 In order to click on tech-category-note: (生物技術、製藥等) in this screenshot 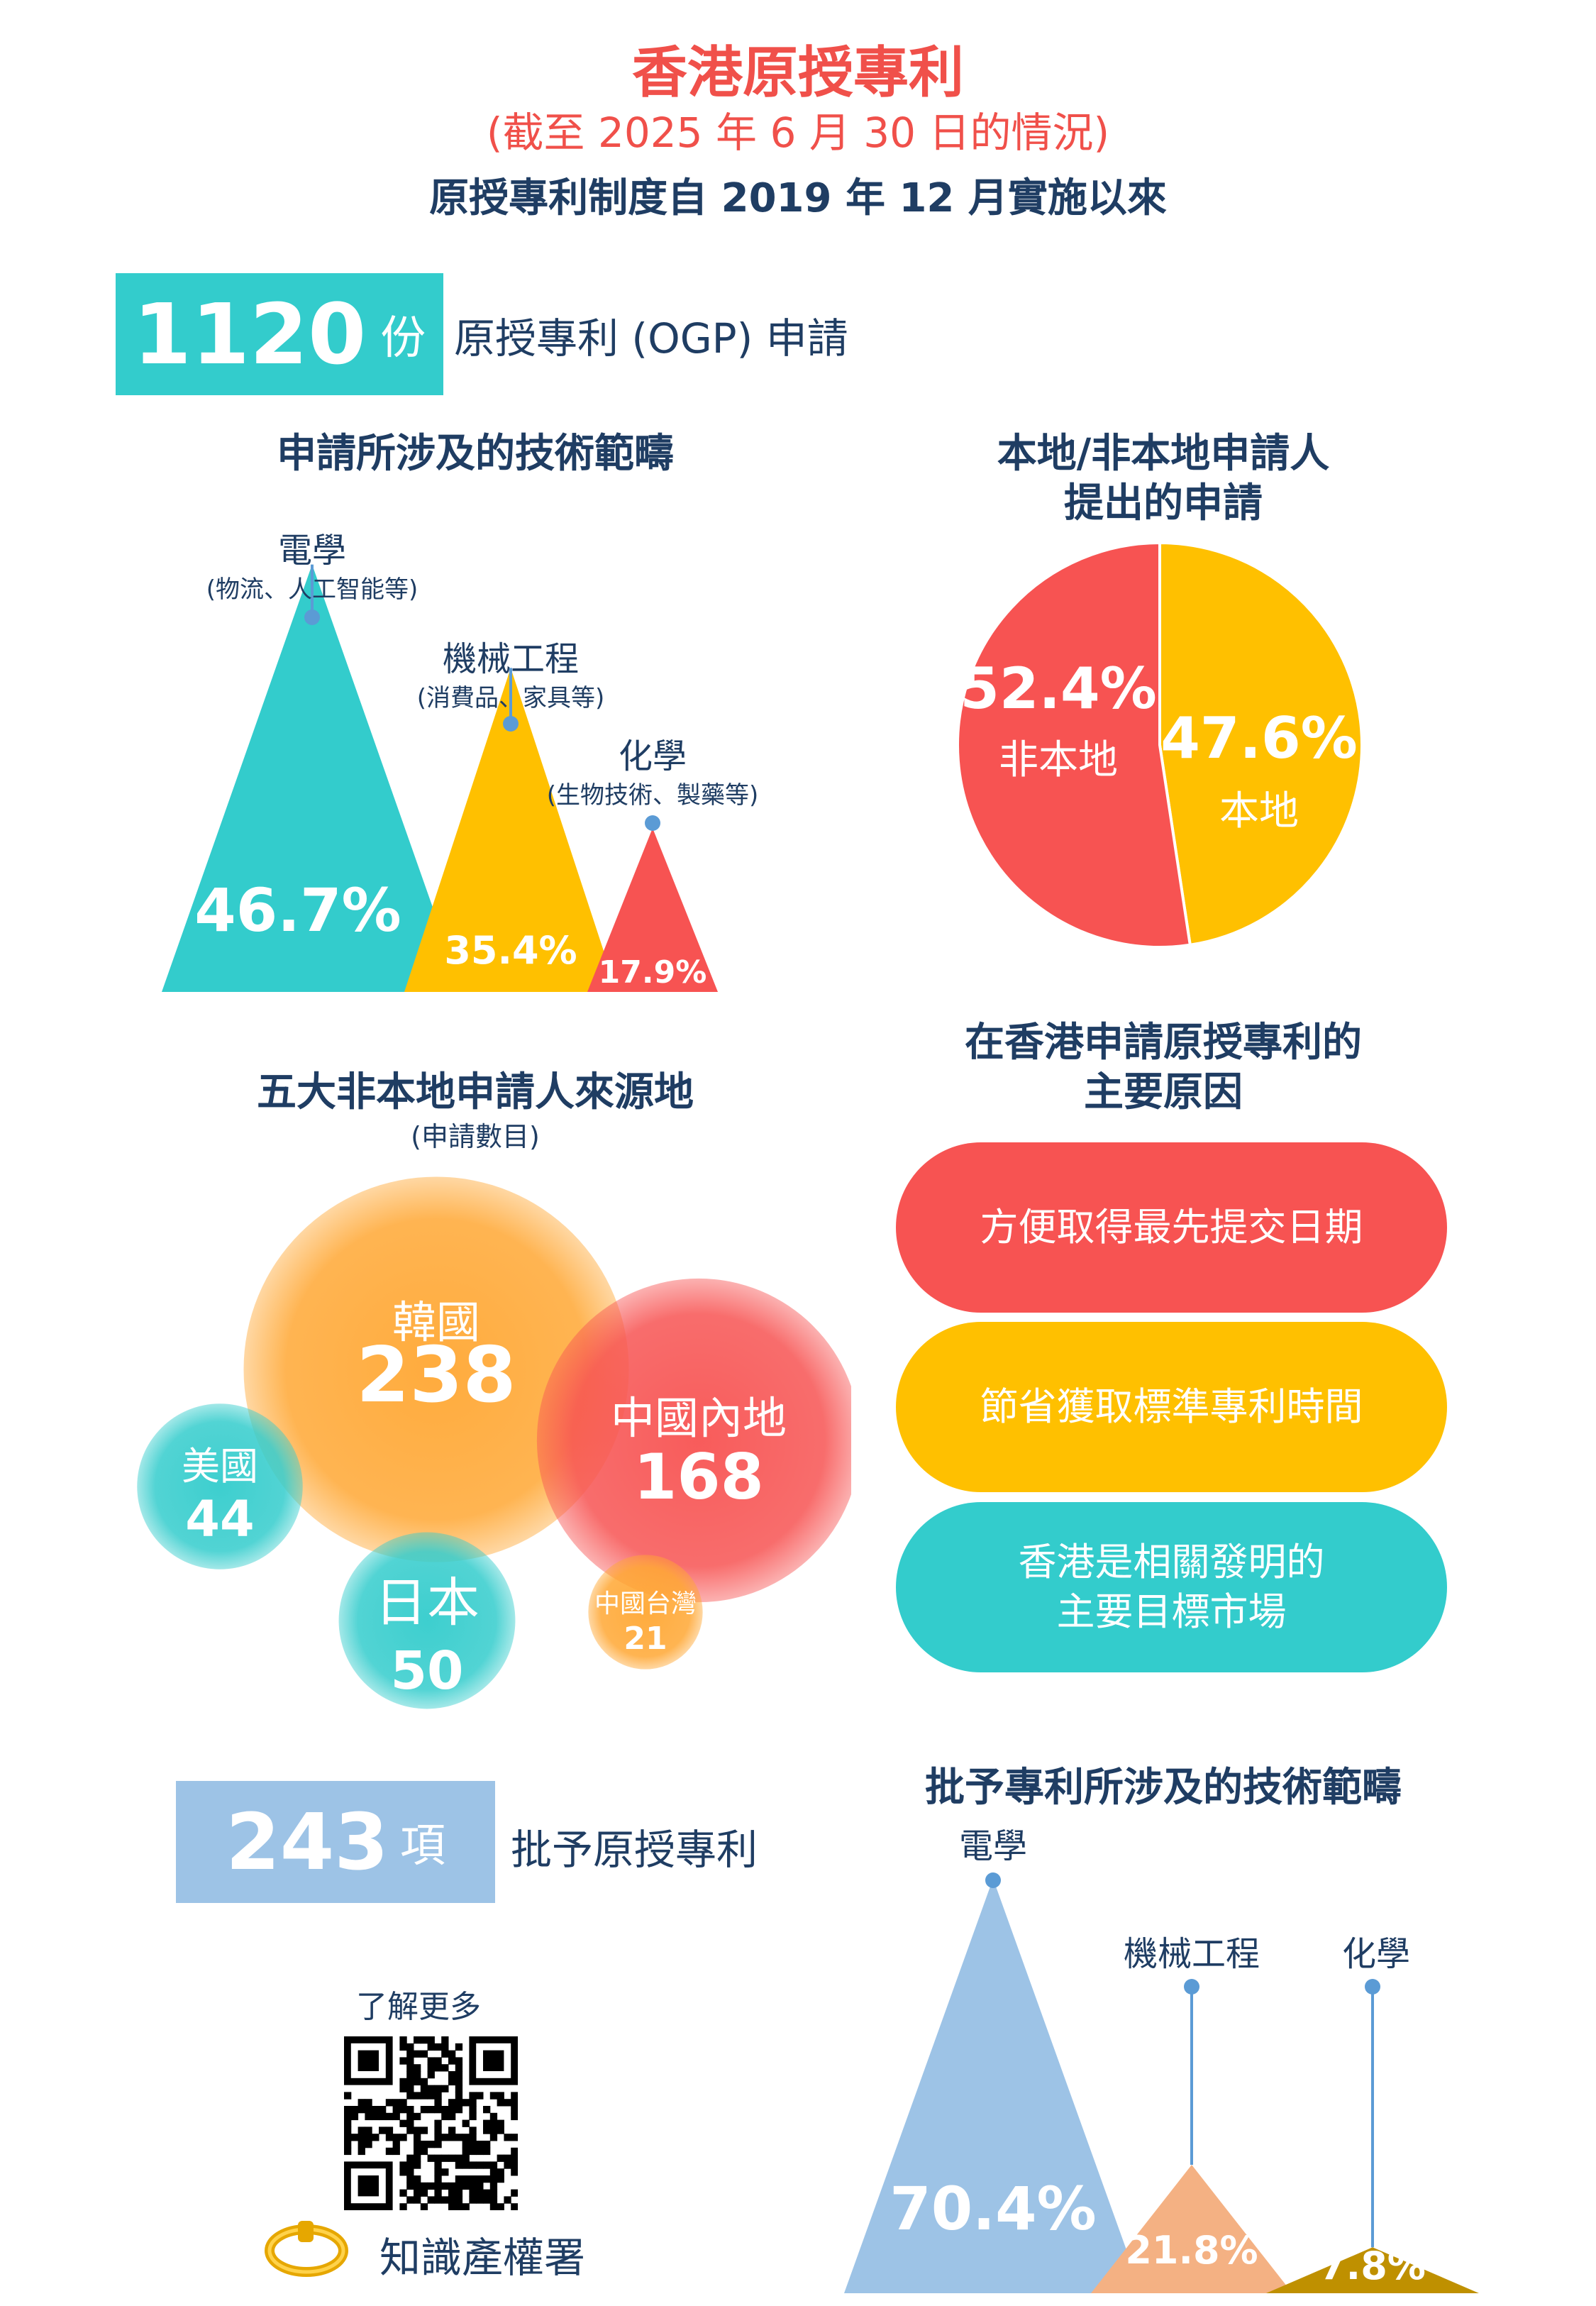, I will do `click(653, 796)`.